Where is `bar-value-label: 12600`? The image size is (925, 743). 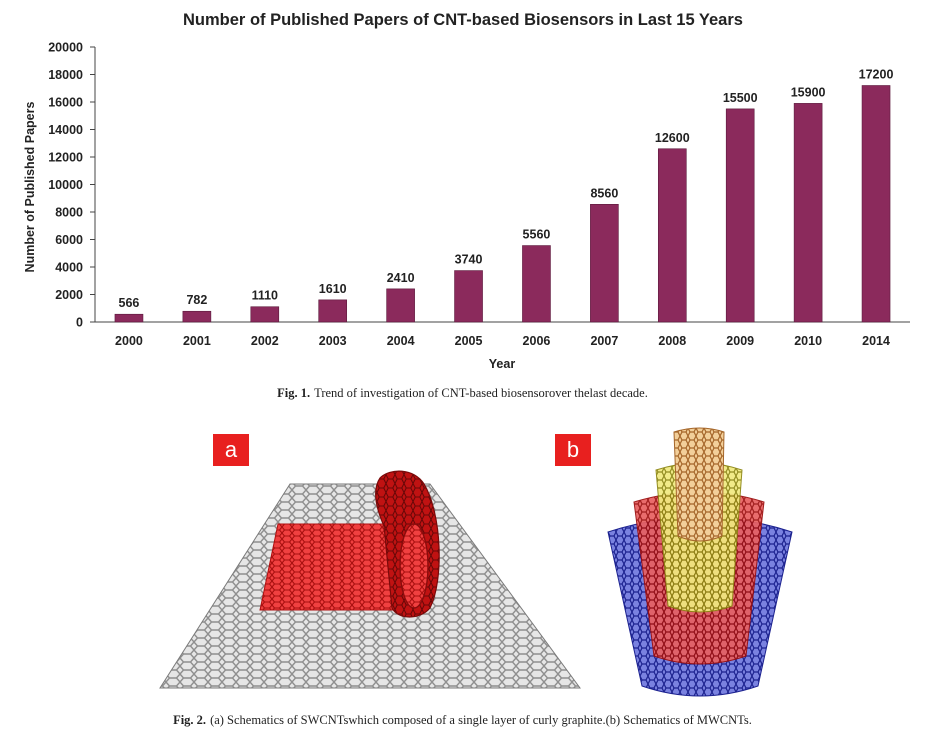
bar-value-label: 12600 is located at coordinates (672, 138).